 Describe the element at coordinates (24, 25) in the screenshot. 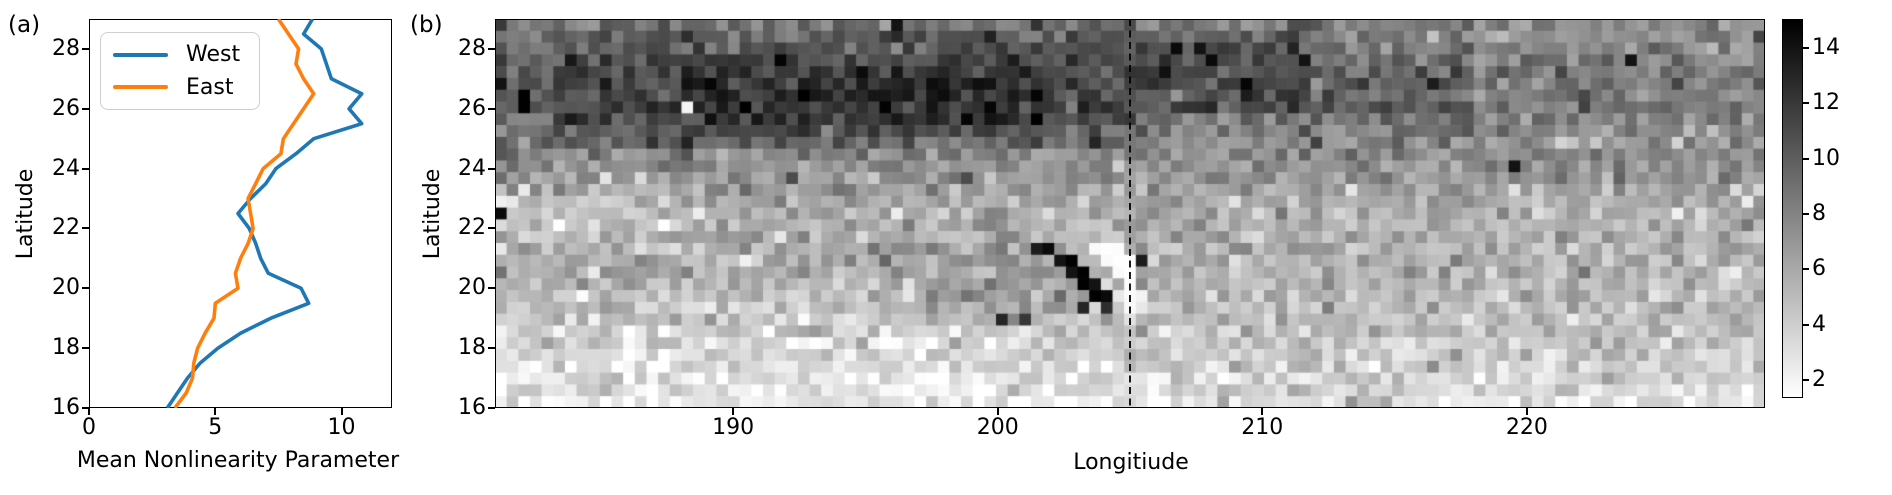

I see `panel-a-letter: (a)` at that location.